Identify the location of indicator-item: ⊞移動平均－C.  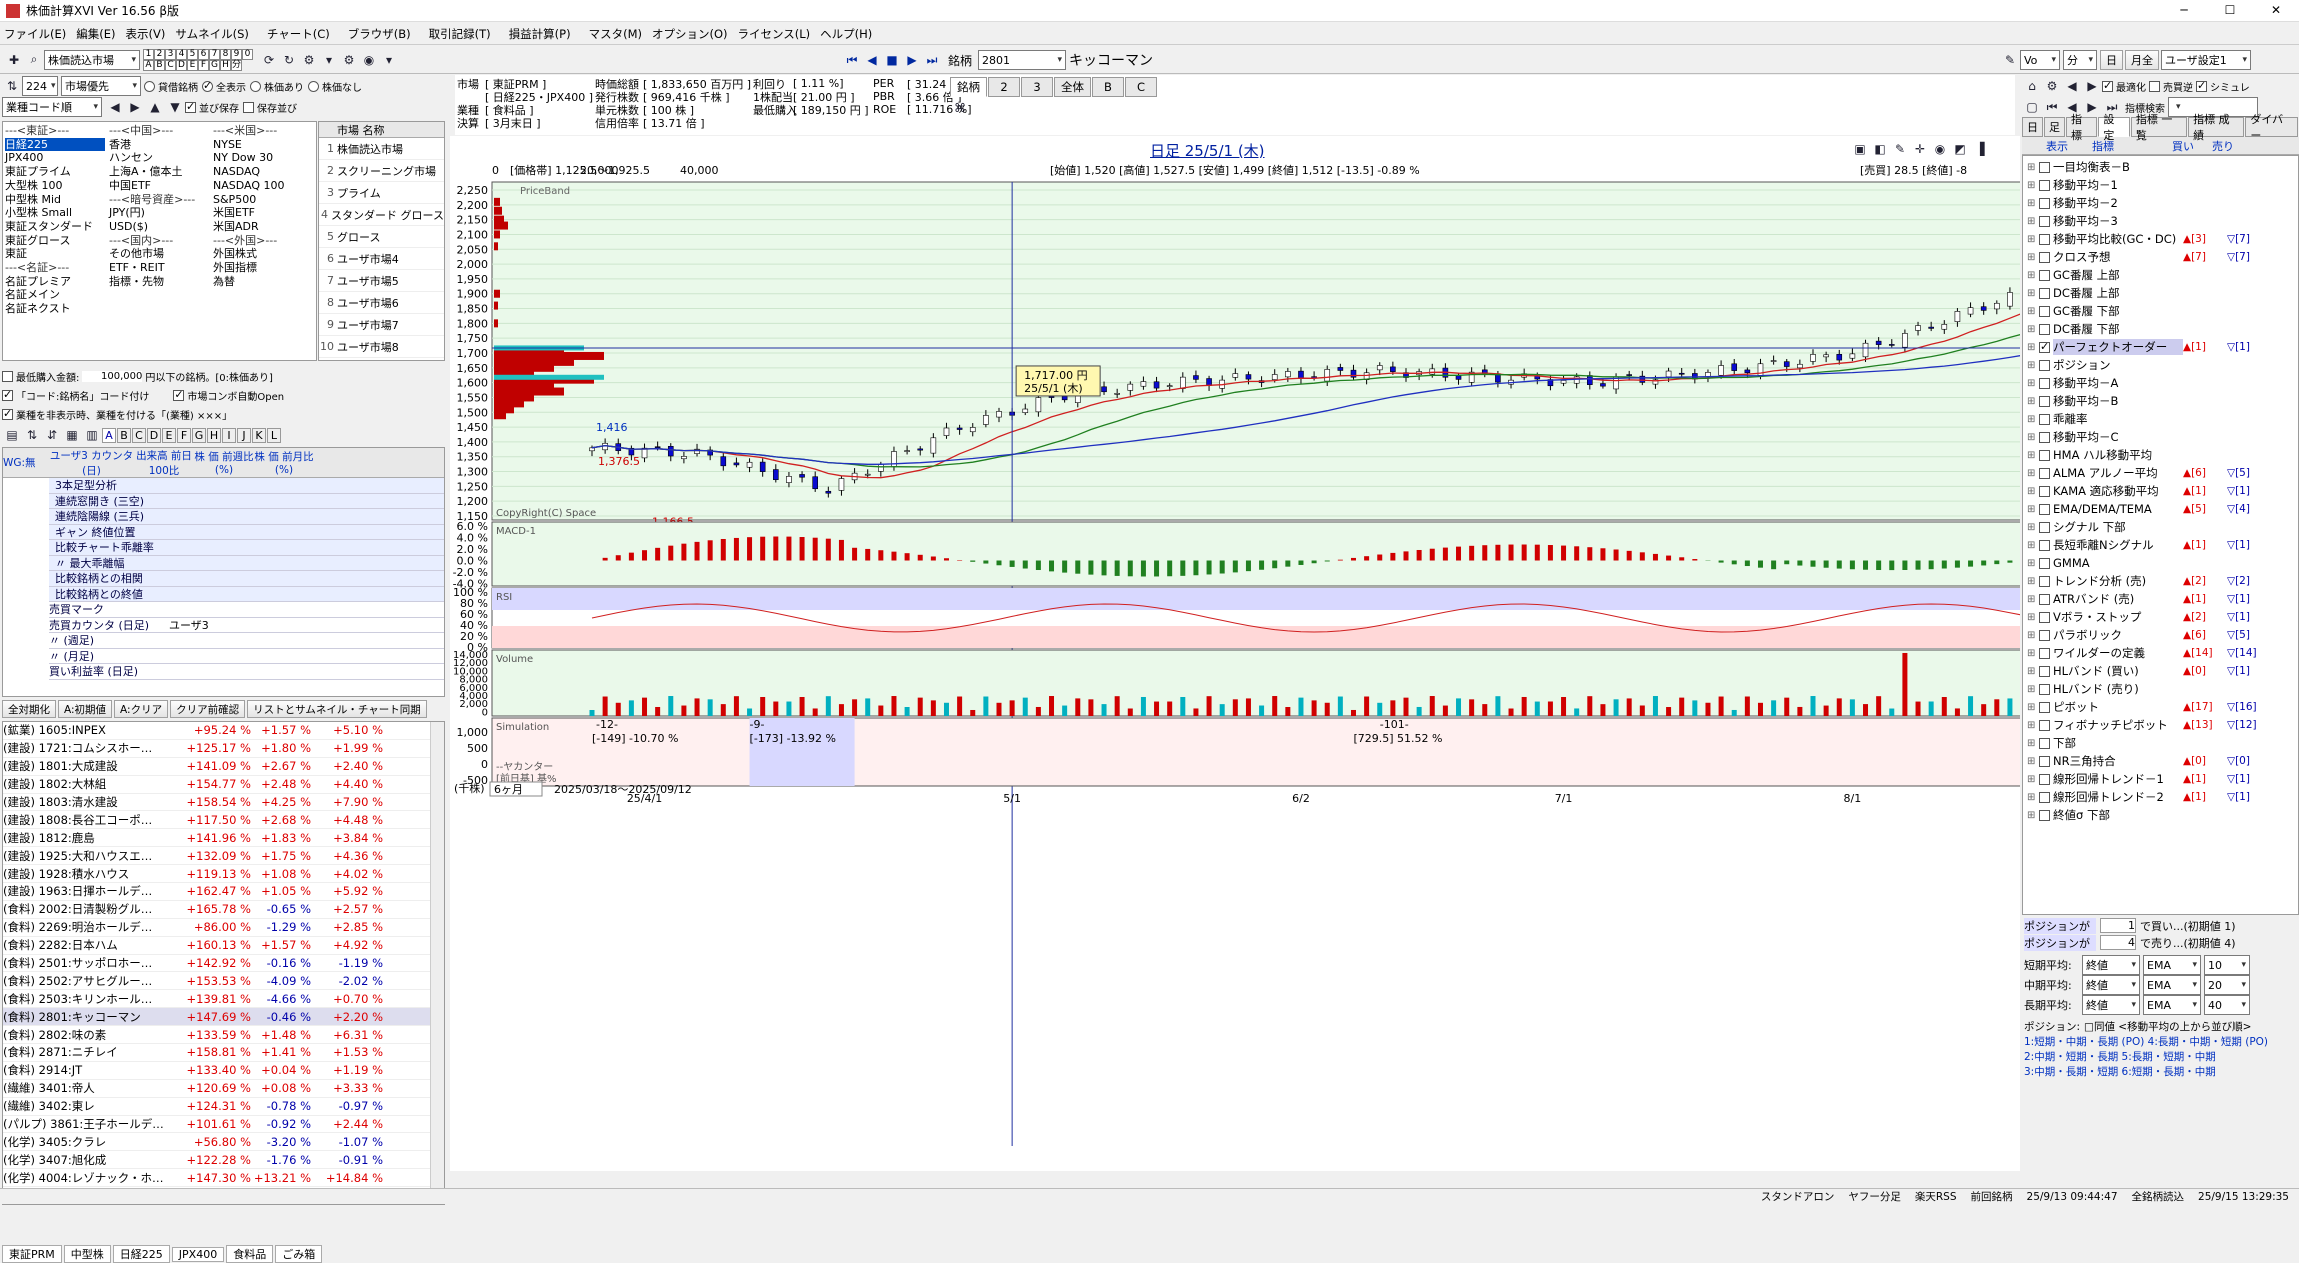
(2160, 437).